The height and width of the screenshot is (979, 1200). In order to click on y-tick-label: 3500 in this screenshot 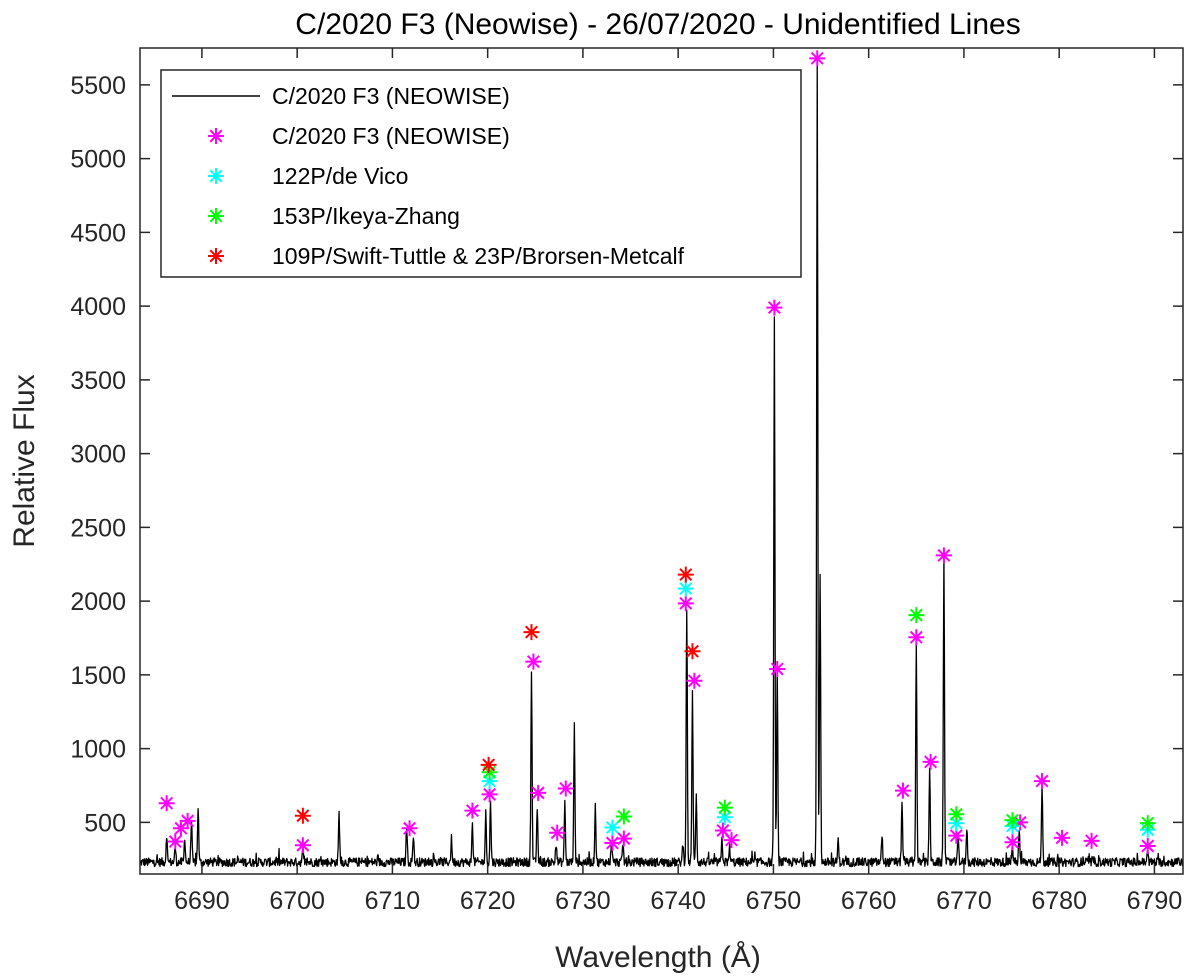, I will do `click(98, 381)`.